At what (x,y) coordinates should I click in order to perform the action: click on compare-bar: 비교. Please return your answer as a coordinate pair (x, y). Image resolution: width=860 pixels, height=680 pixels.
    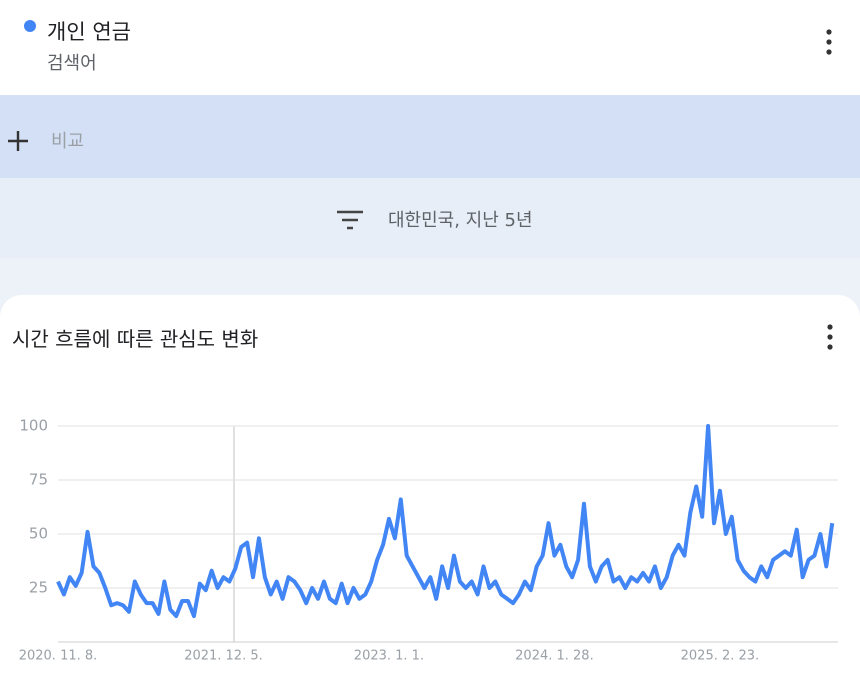
    Looking at the image, I should click on (430, 136).